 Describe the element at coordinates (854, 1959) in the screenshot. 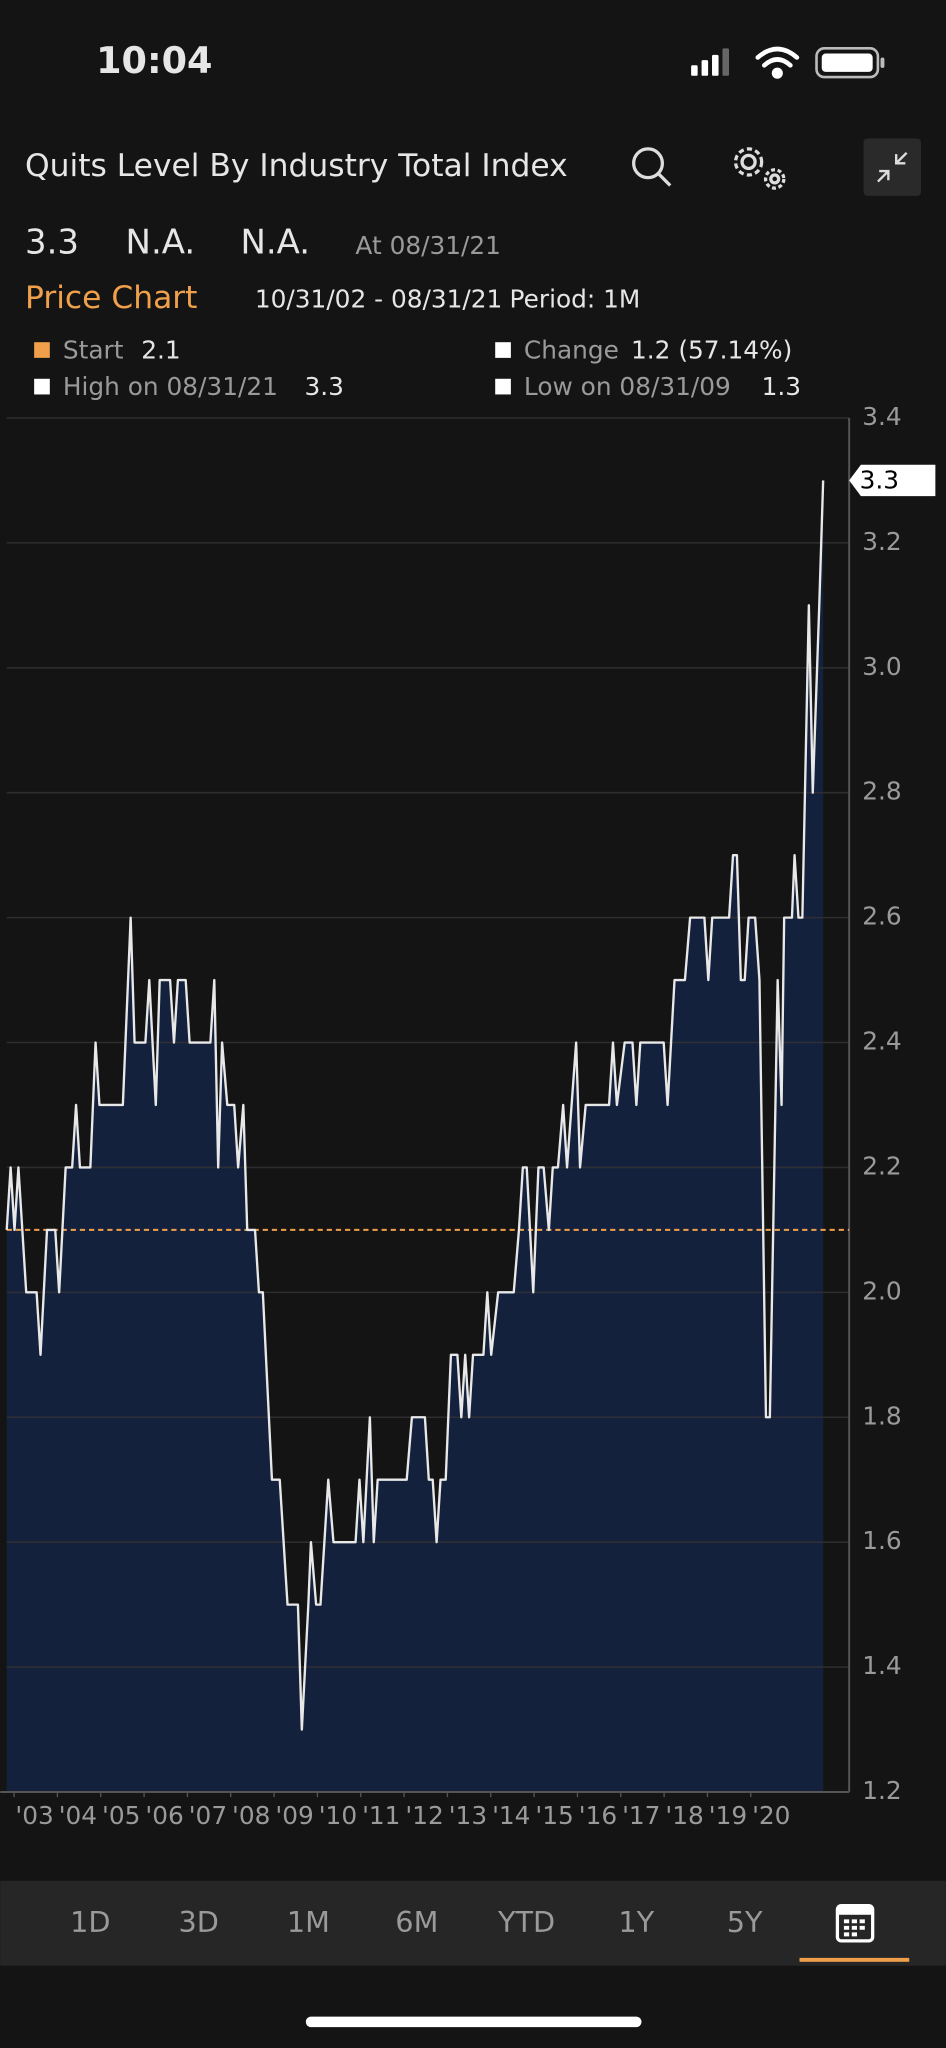

I see `selected-tab-indicator` at that location.